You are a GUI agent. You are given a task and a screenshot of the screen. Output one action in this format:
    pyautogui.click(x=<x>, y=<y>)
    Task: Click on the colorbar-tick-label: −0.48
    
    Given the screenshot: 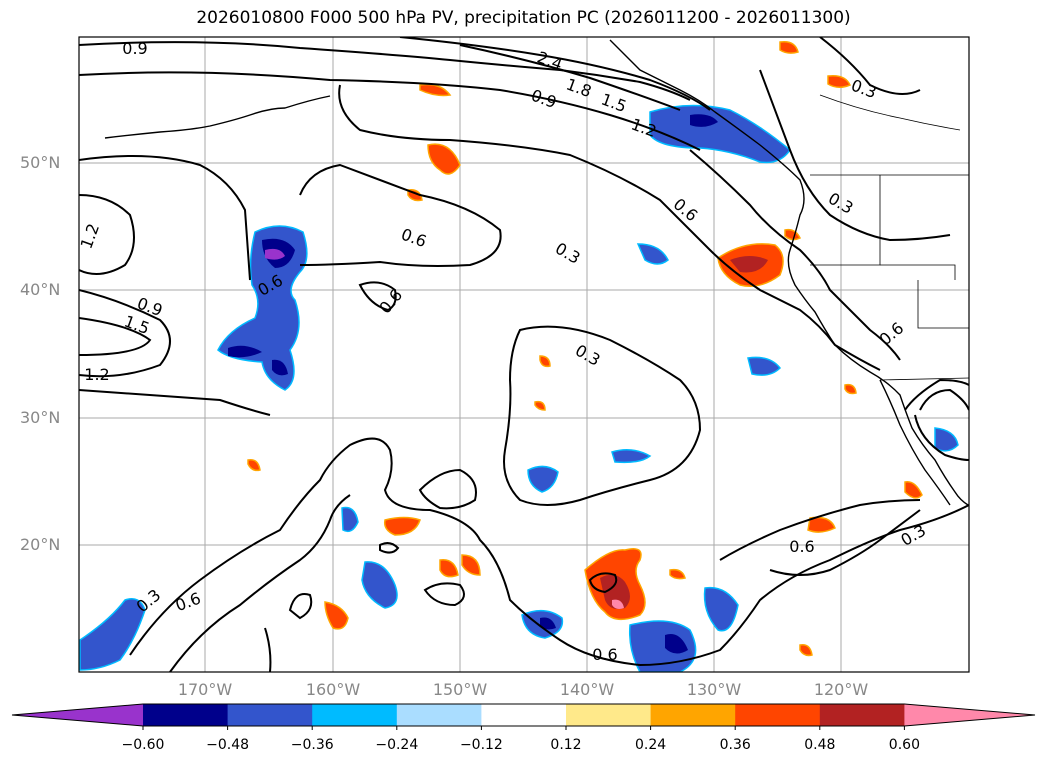 What is the action you would take?
    pyautogui.click(x=228, y=745)
    